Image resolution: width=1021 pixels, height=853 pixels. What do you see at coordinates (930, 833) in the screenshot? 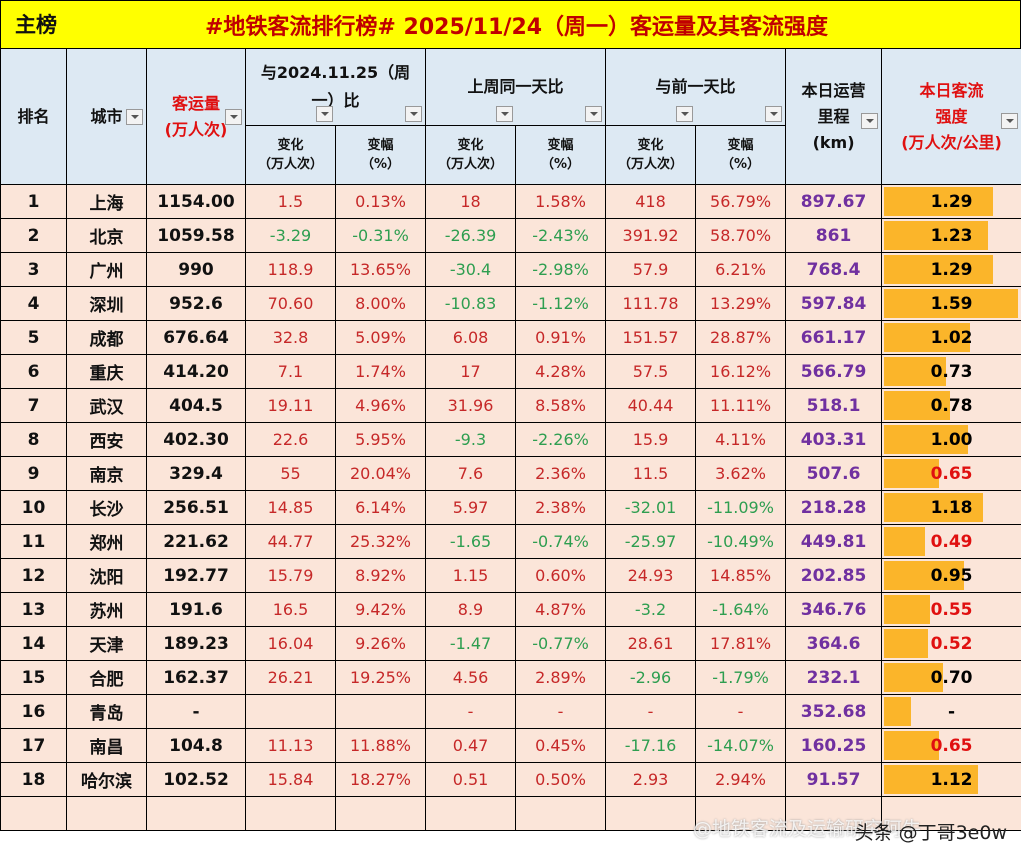
I see `toutiao-watermark: 头条 @丁哥3e0w` at bounding box center [930, 833].